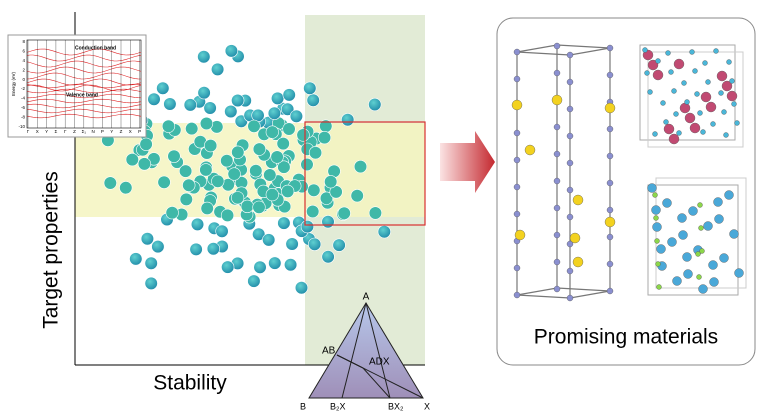 Image resolution: width=763 pixels, height=412 pixels. Describe the element at coordinates (23, 60) in the screenshot. I see `inset-tick: 4` at that location.